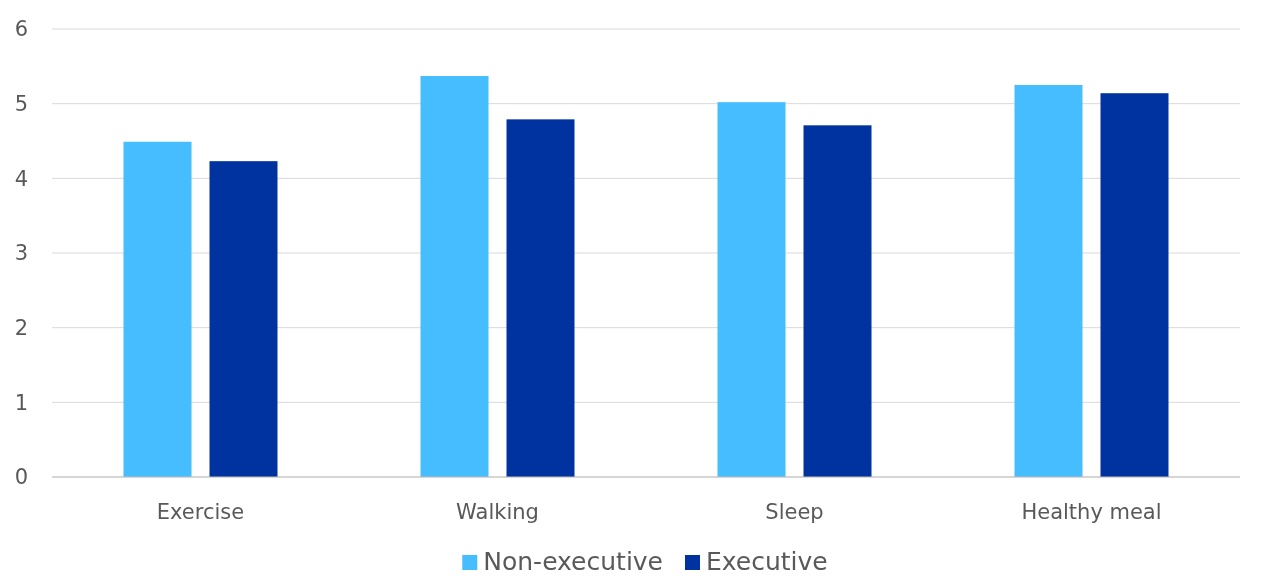 The height and width of the screenshot is (582, 1270). I want to click on y-tick-label: 3, so click(21, 253).